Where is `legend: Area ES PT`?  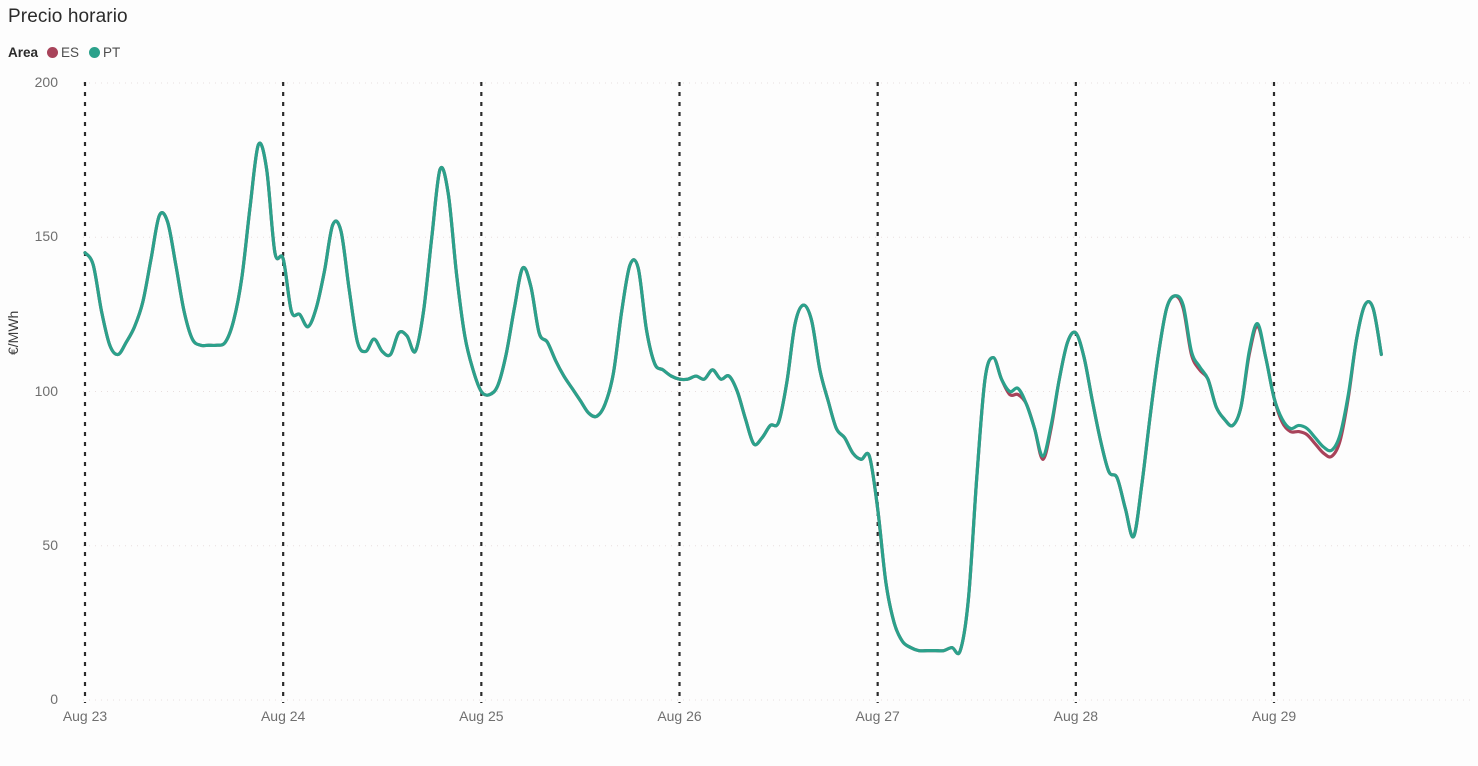 legend: Area ES PT is located at coordinates (69, 52).